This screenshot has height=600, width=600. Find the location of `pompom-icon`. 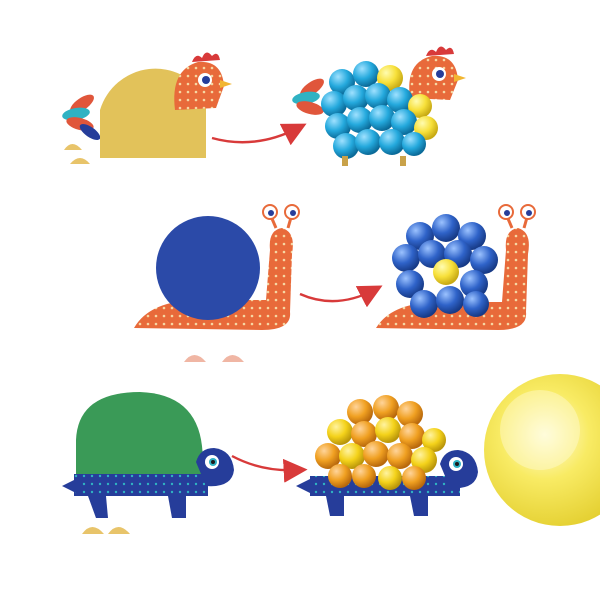

pompom-icon is located at coordinates (542, 450).